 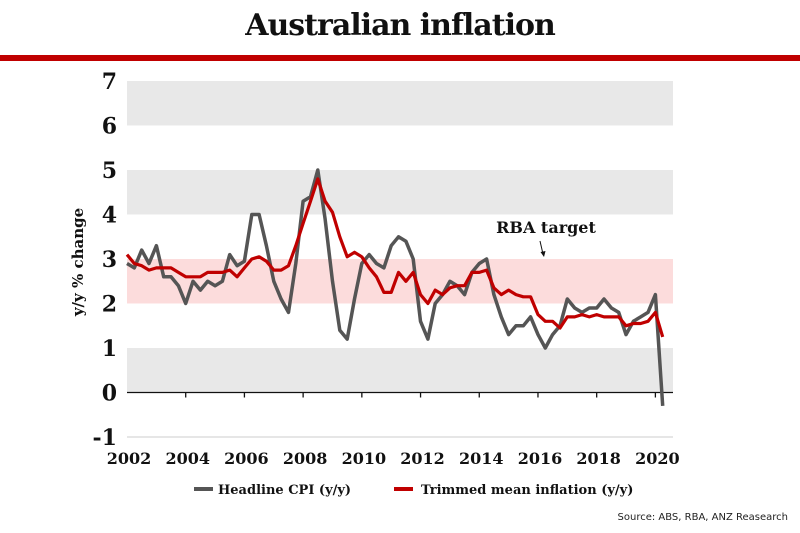 What do you see at coordinates (105, 438) in the screenshot?
I see `y-tick-label: -1` at bounding box center [105, 438].